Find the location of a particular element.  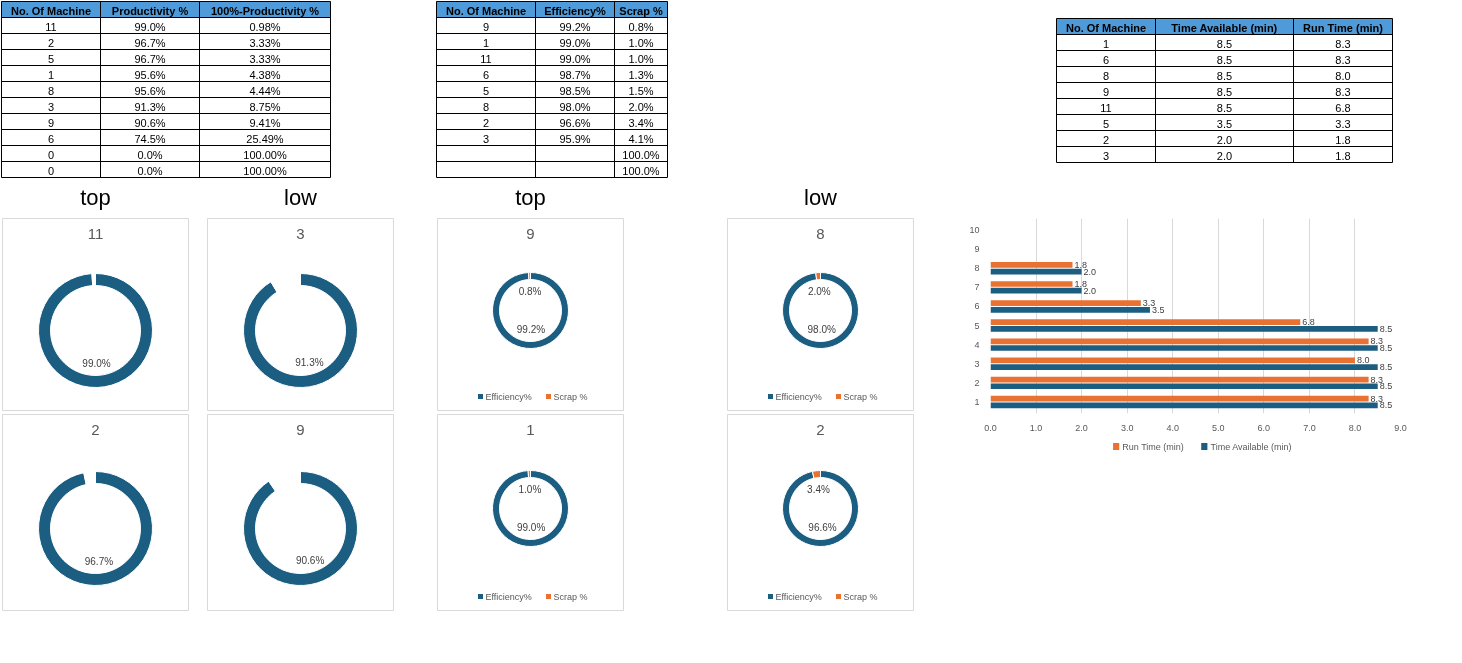

text: 99.2% is located at coordinates (575, 26).